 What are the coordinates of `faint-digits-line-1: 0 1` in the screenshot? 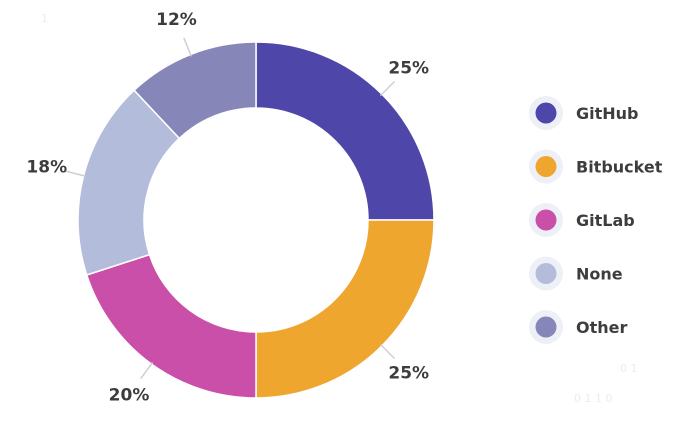 It's located at (629, 368).